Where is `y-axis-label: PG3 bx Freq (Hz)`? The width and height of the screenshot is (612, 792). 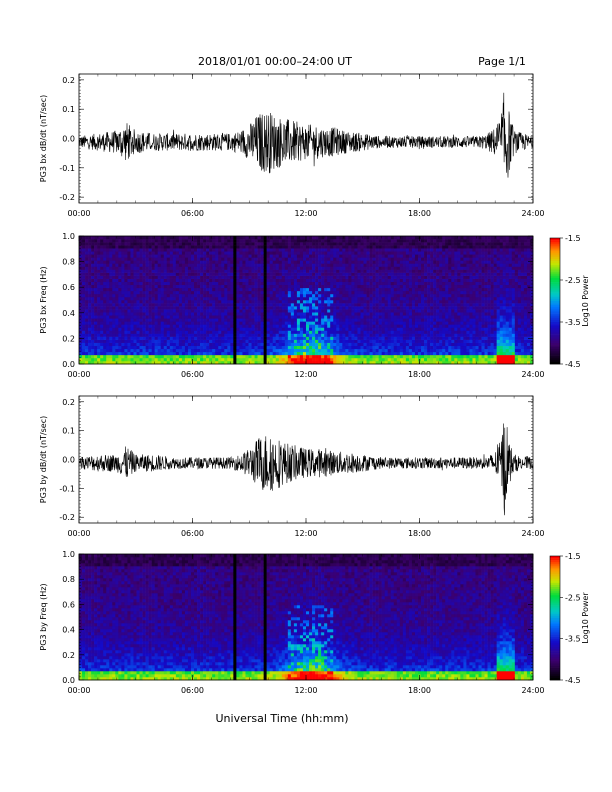
y-axis-label: PG3 bx Freq (Hz) is located at coordinates (43, 299).